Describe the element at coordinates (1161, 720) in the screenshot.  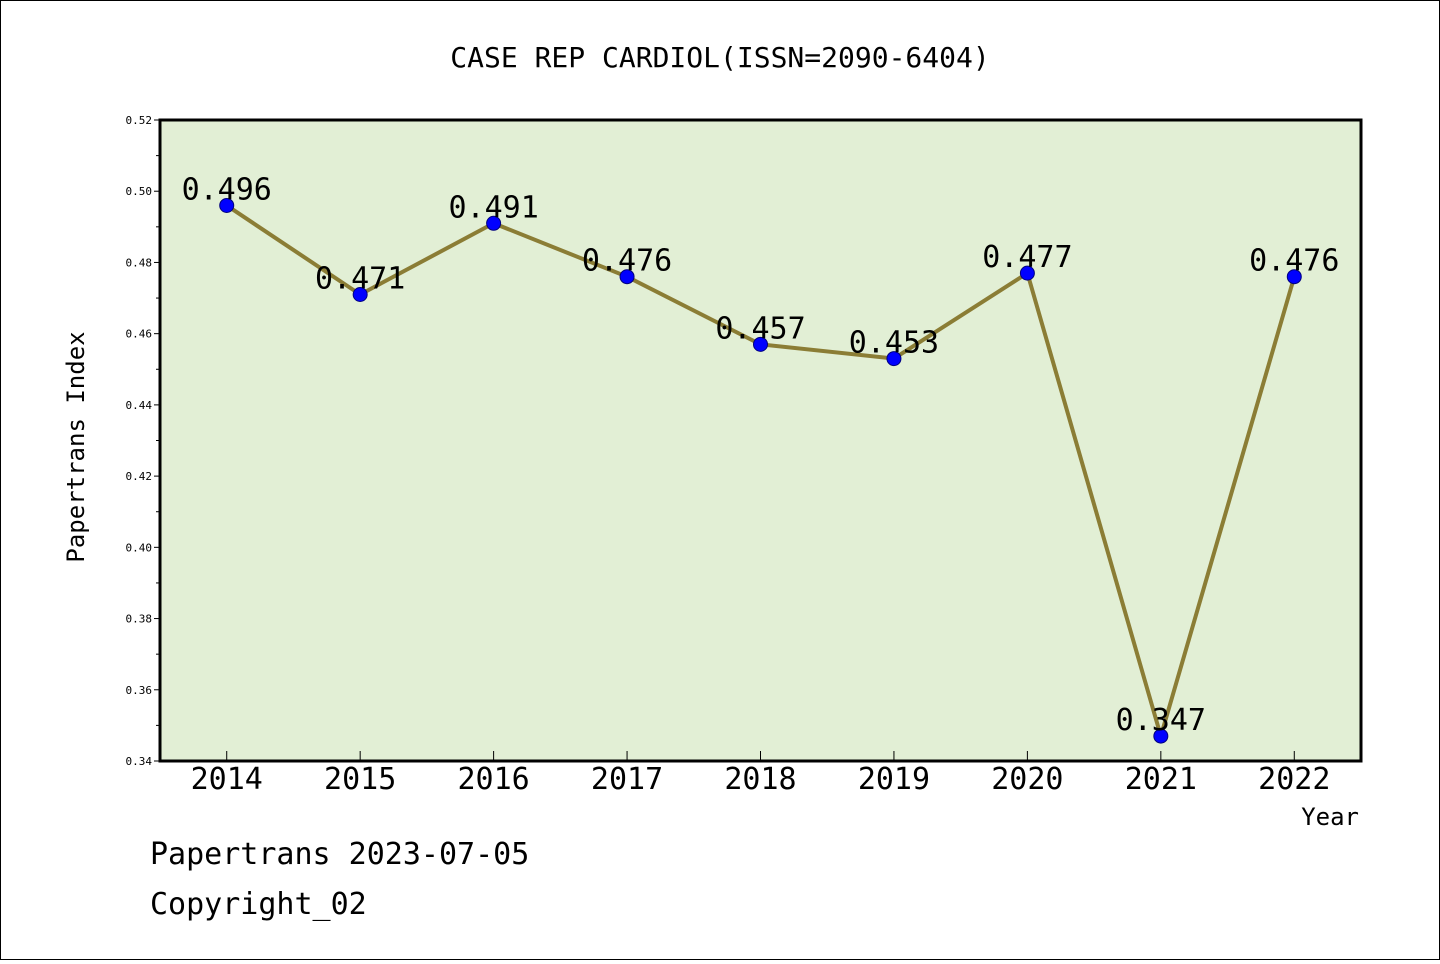
I see `data-label: 0.347` at that location.